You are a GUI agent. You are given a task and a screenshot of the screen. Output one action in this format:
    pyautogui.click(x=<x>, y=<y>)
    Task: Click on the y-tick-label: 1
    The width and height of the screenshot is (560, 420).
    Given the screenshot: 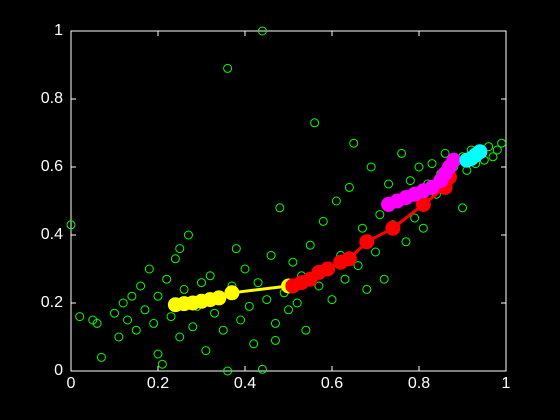 What is the action you would take?
    pyautogui.click(x=58, y=30)
    